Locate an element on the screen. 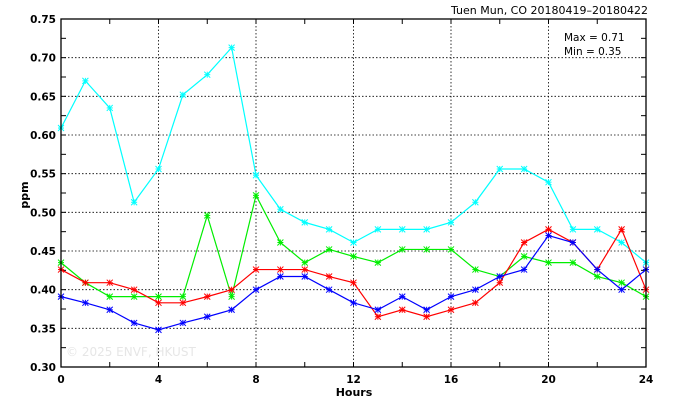  x-axis-label: Hours is located at coordinates (354, 392).